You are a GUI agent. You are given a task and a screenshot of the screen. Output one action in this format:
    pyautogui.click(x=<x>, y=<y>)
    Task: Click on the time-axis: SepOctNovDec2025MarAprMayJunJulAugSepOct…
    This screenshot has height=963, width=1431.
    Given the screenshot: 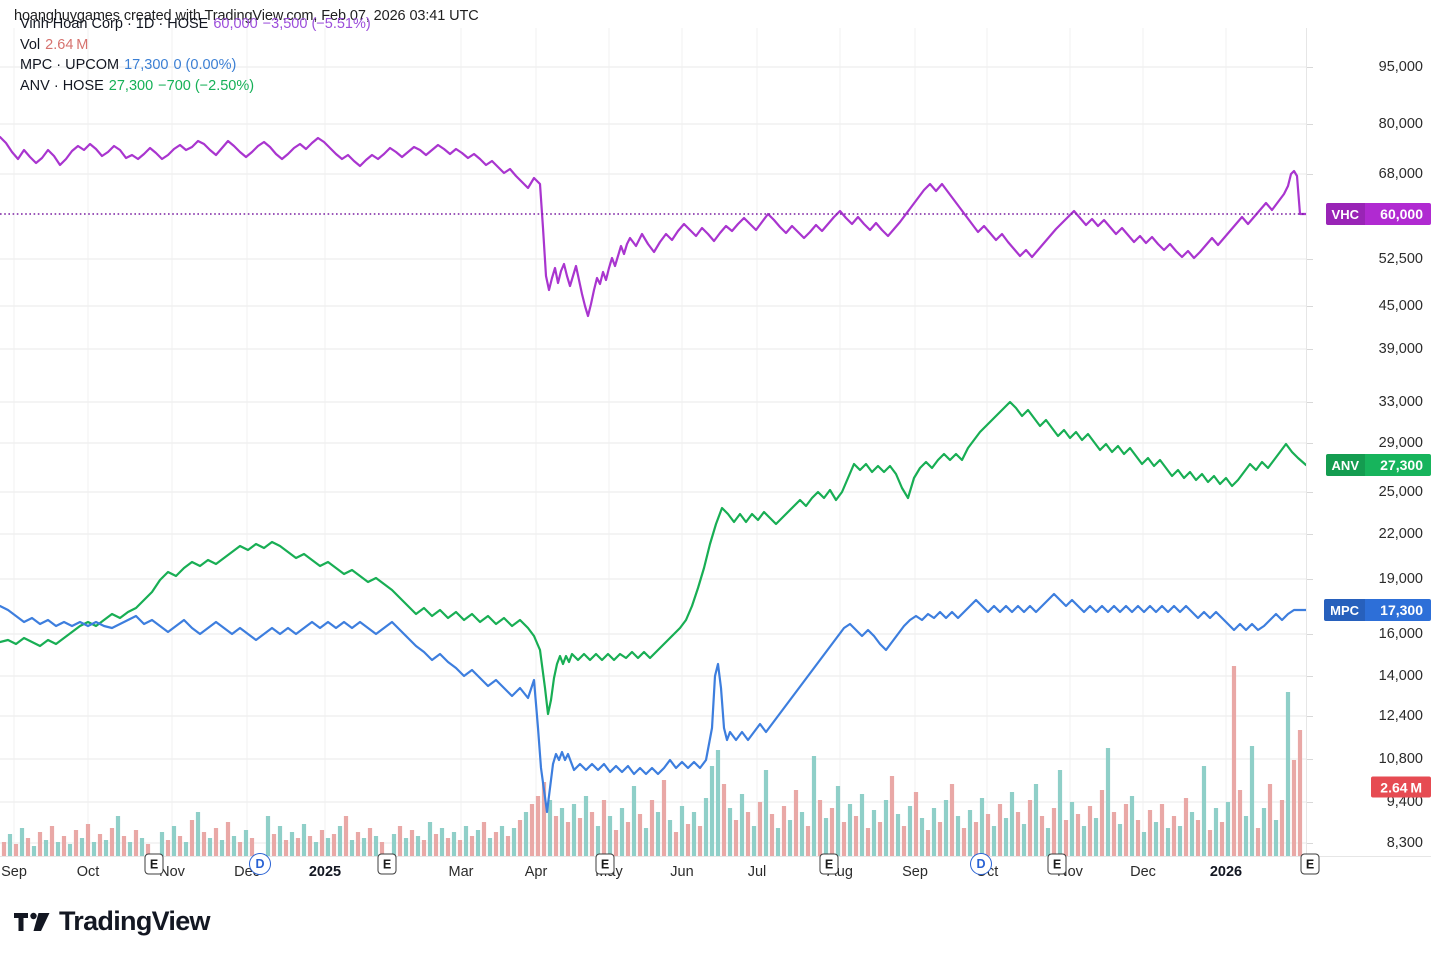 What is the action you would take?
    pyautogui.click(x=715, y=877)
    